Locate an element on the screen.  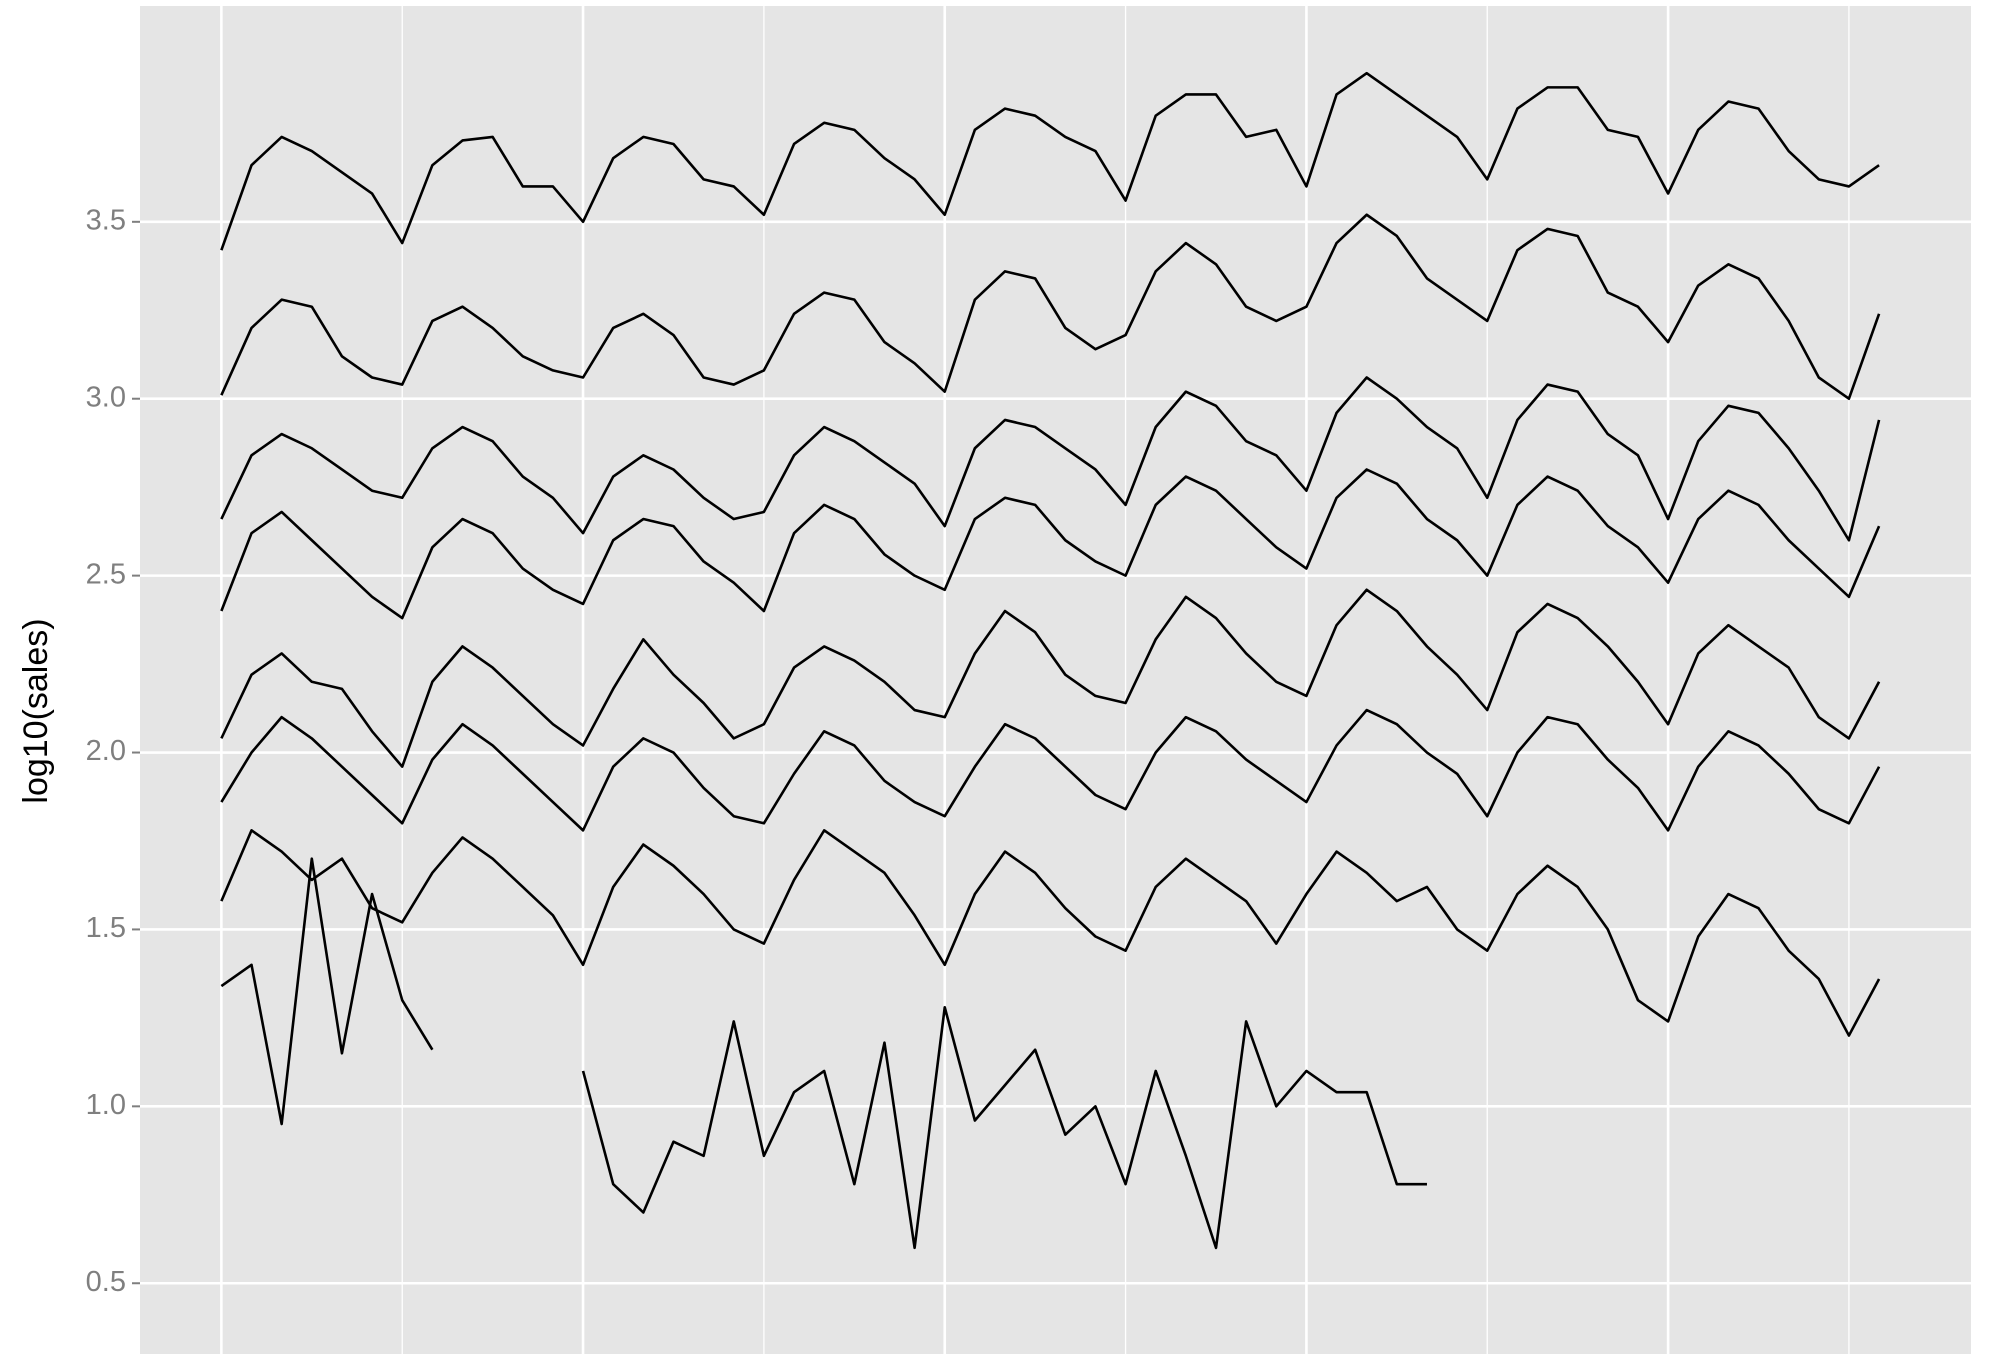
y-tick-label: 2.0 is located at coordinates (106, 751).